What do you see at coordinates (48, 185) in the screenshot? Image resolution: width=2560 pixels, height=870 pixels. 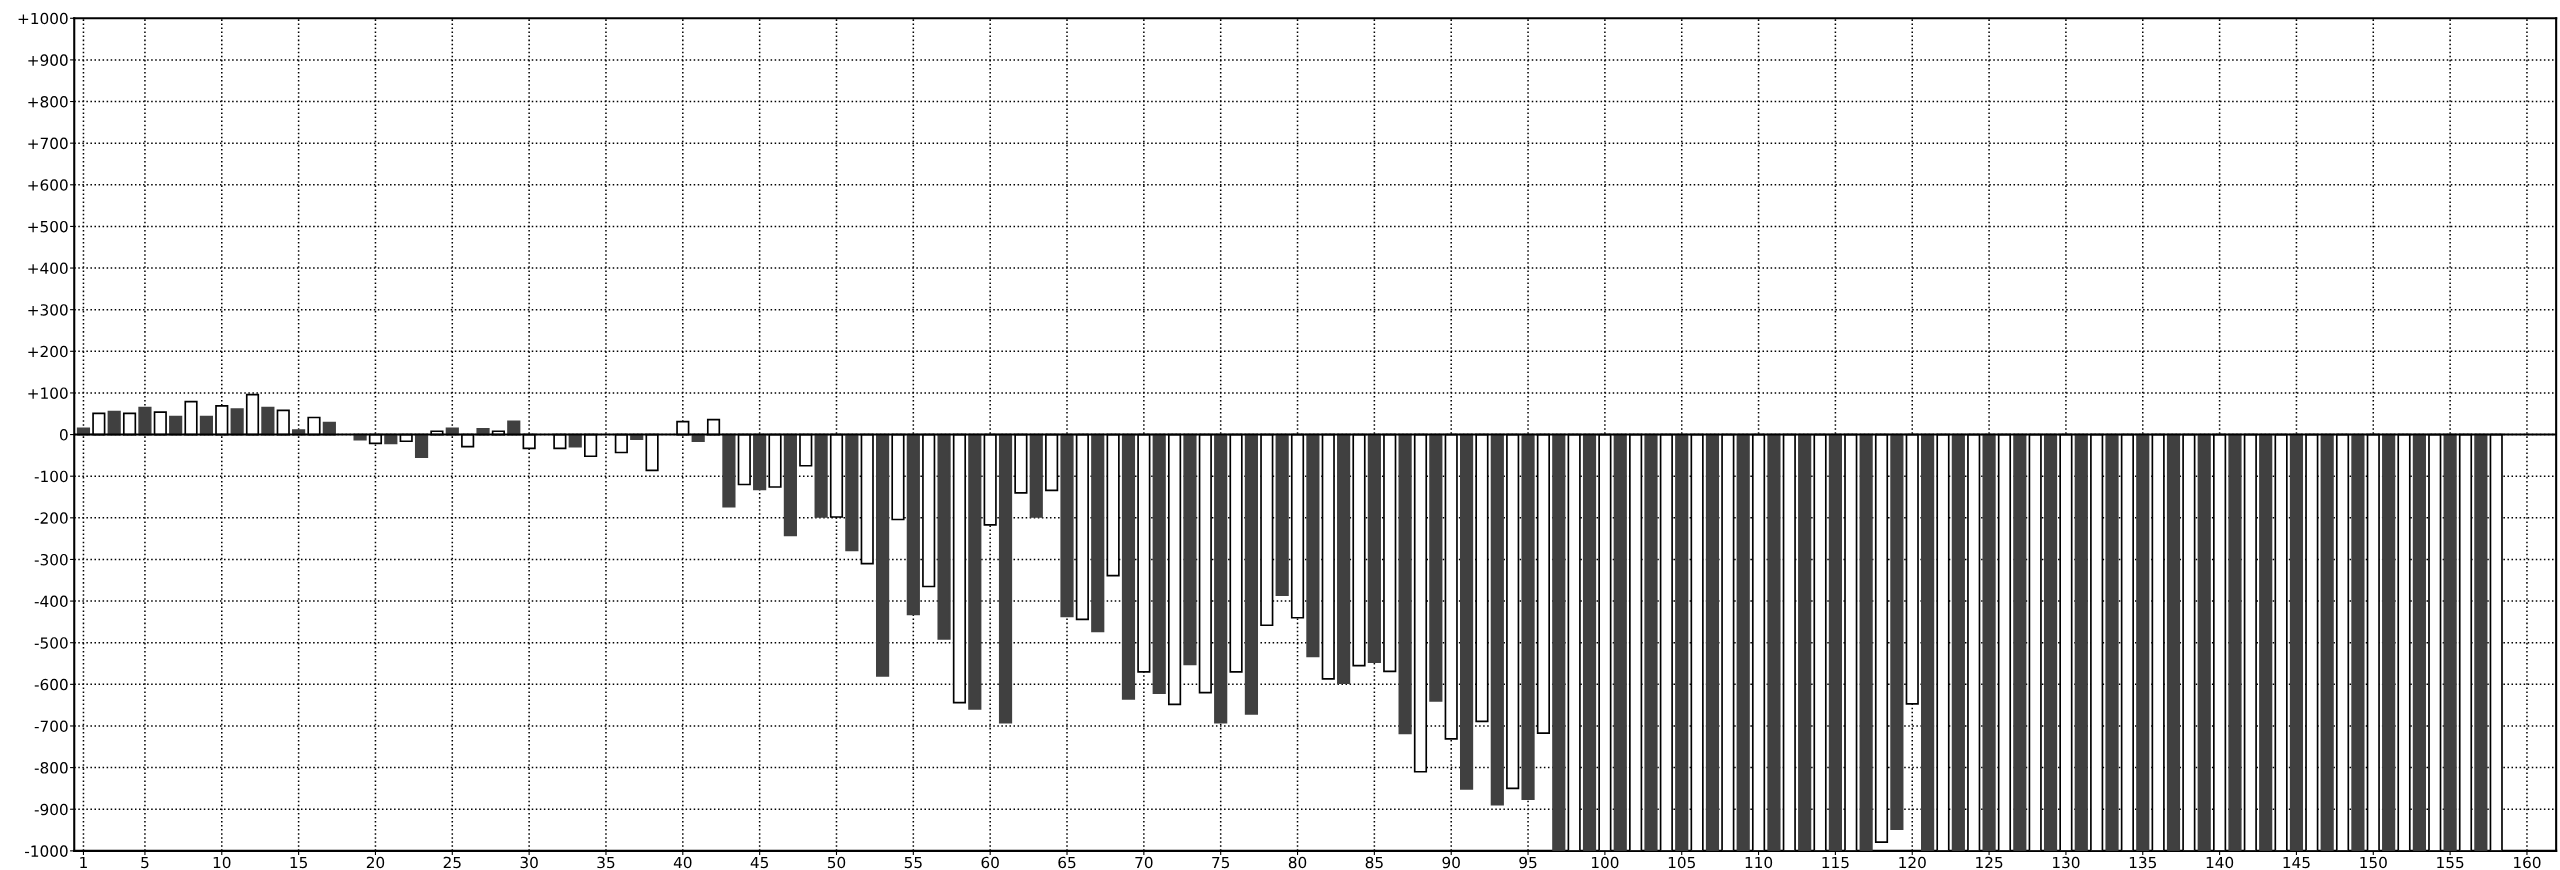 I see `y-tick-label: +600` at bounding box center [48, 185].